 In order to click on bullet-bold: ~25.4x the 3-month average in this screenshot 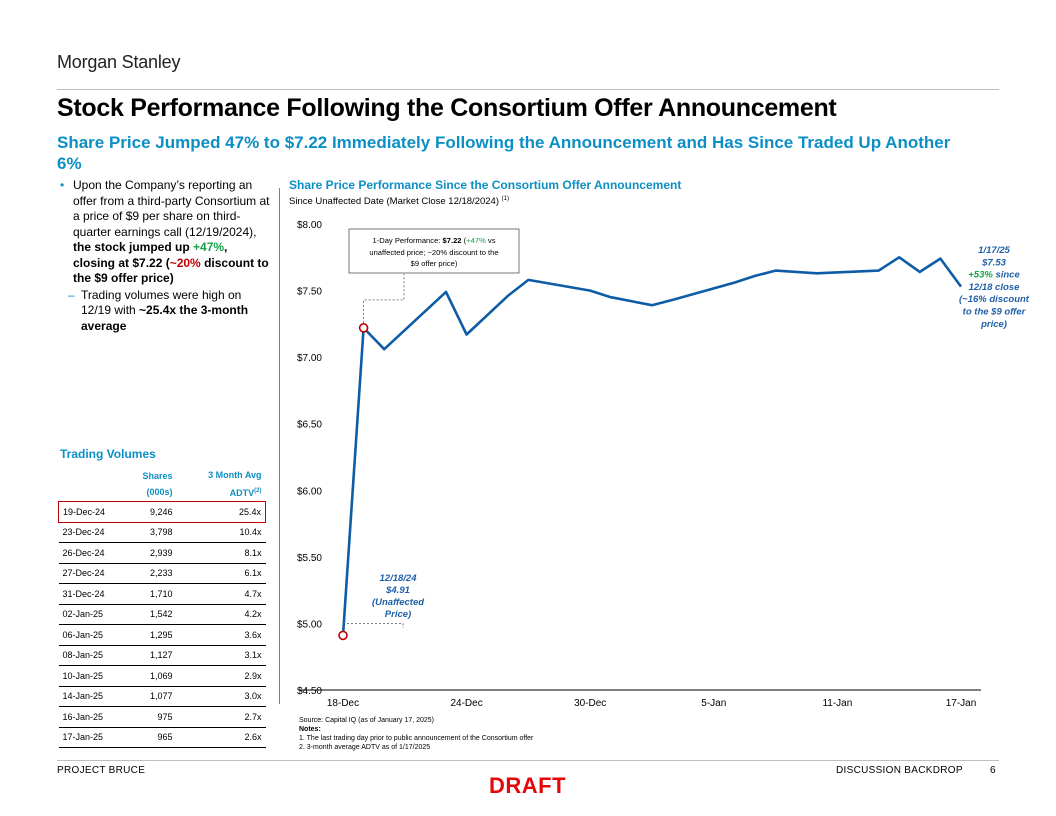, I will do `click(165, 318)`.